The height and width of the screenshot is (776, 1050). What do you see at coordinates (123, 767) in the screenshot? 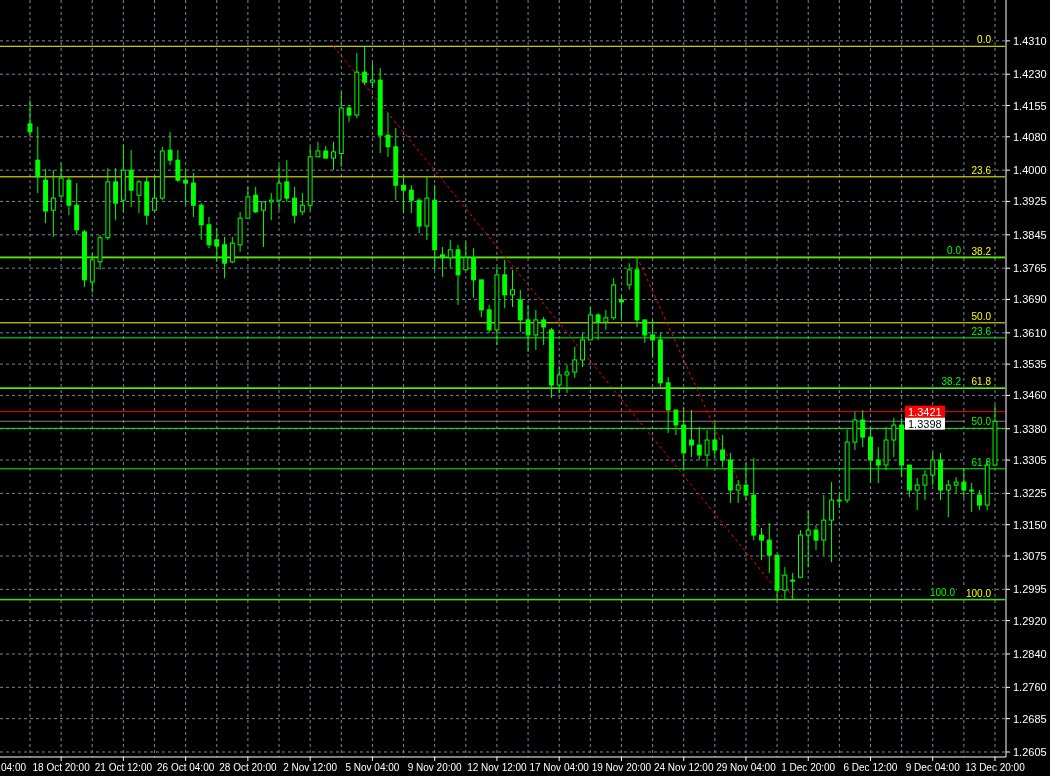
I see `x-tick-label: 21 Oct 12:00` at bounding box center [123, 767].